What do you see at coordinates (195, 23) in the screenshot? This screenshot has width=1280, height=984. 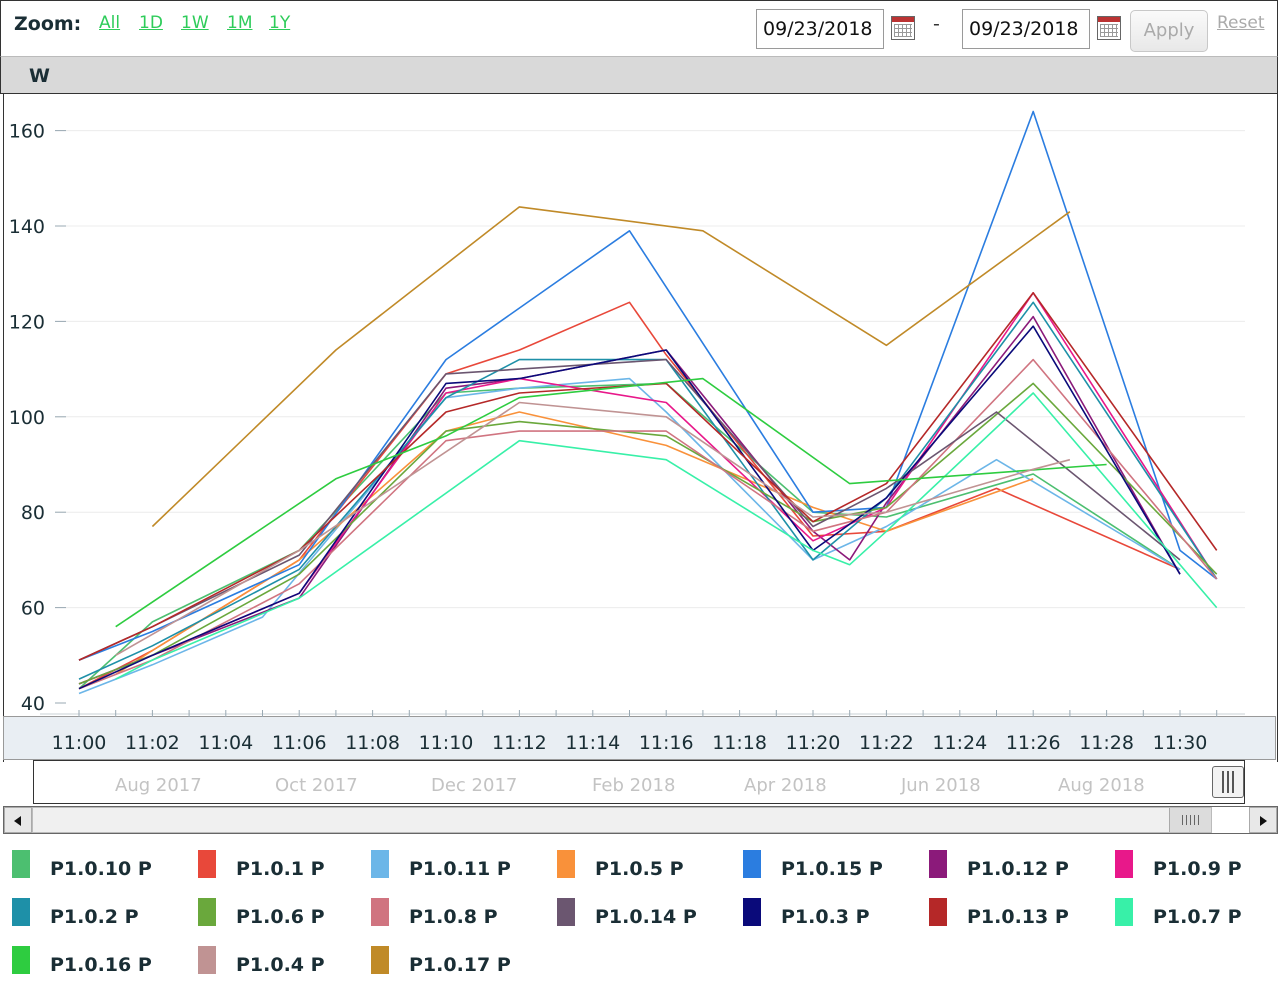 I see `zoom-1w-link: 1W` at bounding box center [195, 23].